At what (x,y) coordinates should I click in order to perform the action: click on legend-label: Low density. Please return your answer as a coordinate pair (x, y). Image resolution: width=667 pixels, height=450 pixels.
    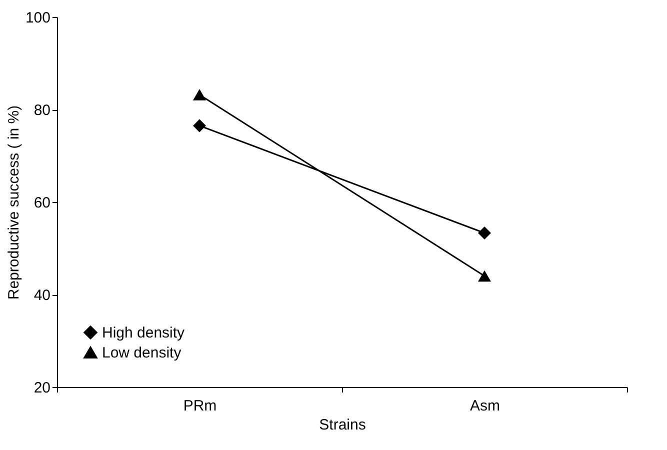
    Looking at the image, I should click on (142, 353).